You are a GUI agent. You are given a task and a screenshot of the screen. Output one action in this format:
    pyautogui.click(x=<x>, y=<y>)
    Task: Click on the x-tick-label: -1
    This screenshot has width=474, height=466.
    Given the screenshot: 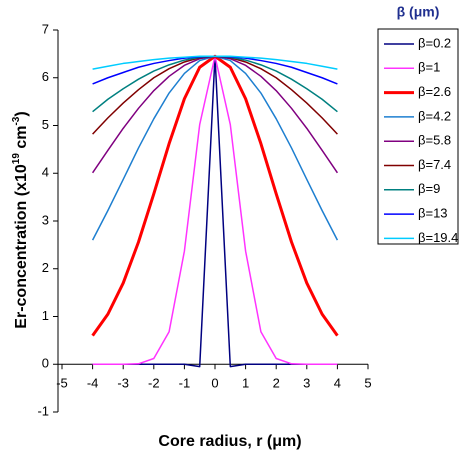 What is the action you would take?
    pyautogui.click(x=185, y=383)
    